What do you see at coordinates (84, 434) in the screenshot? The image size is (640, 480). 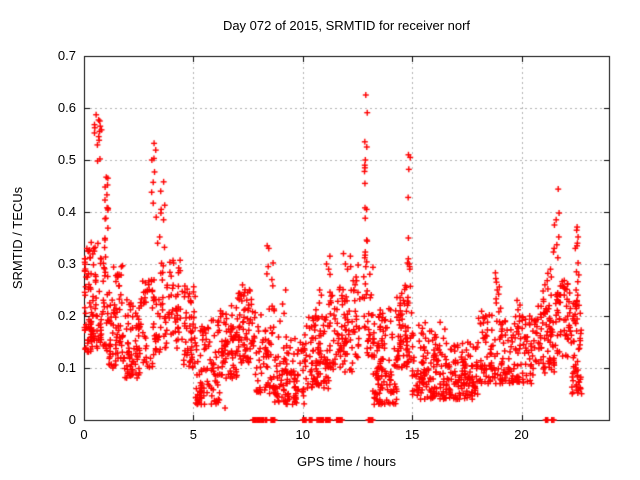 I see `x-tick-label: 0` at bounding box center [84, 434].